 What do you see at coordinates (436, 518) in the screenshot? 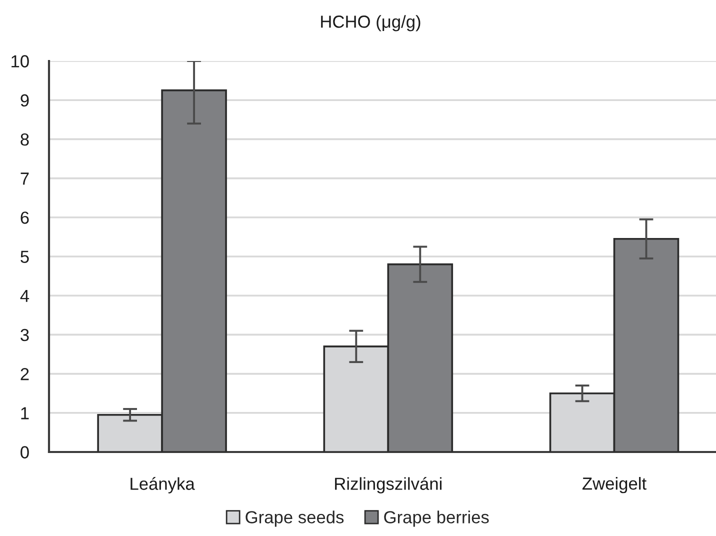
I see `legend-label: Grape berries` at bounding box center [436, 518].